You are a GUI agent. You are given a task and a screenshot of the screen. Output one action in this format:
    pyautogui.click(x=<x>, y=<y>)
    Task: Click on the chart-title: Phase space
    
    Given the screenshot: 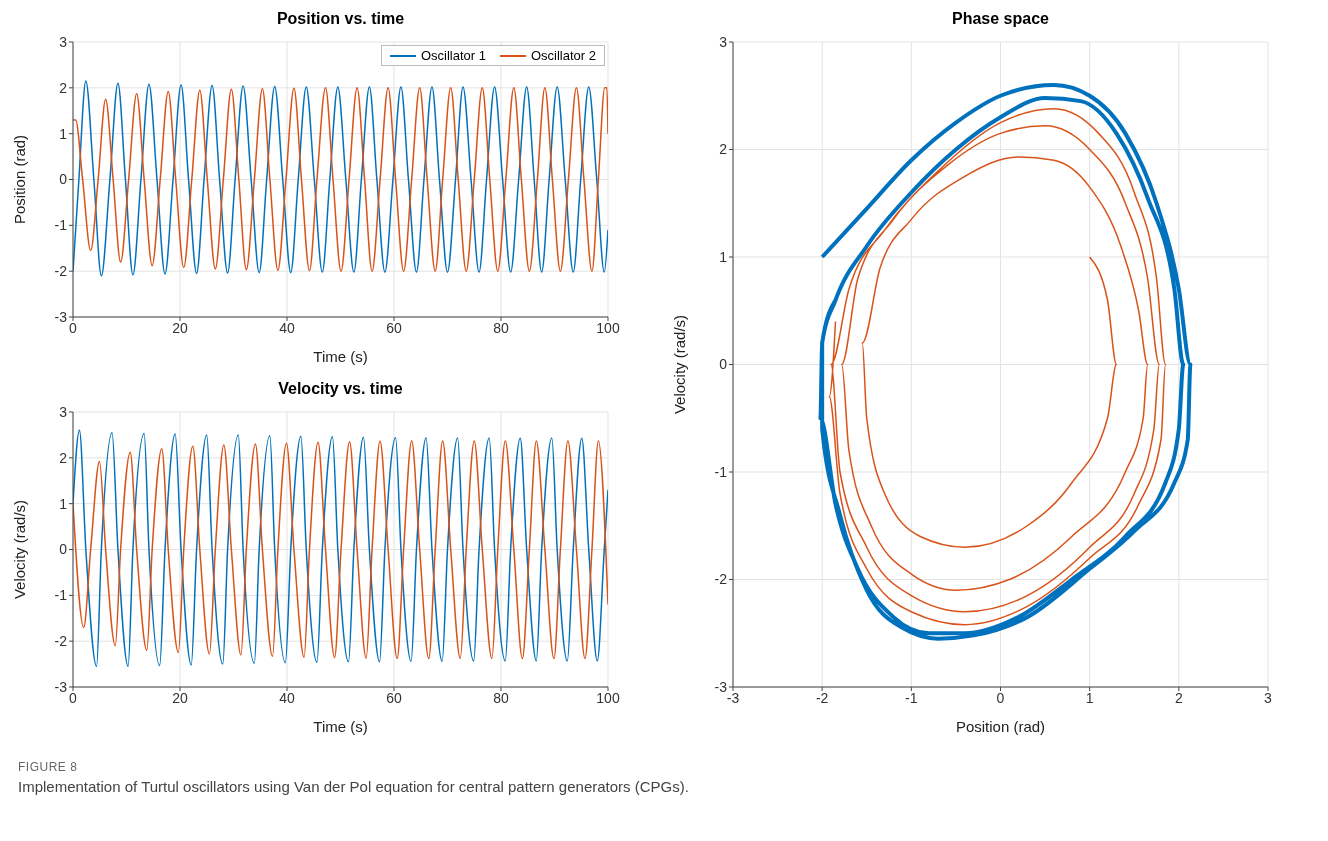 What is the action you would take?
    pyautogui.click(x=1000, y=19)
    